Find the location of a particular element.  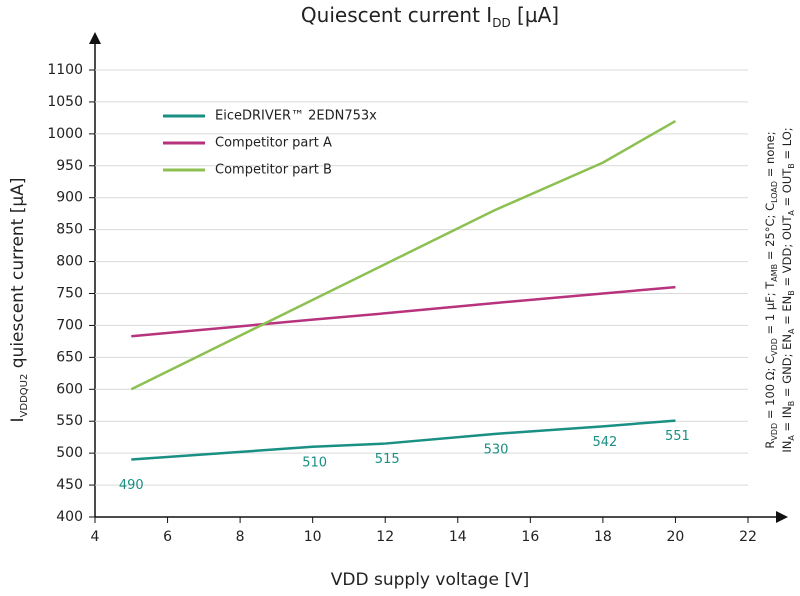

legend-label: Competitor part A is located at coordinates (273, 143).